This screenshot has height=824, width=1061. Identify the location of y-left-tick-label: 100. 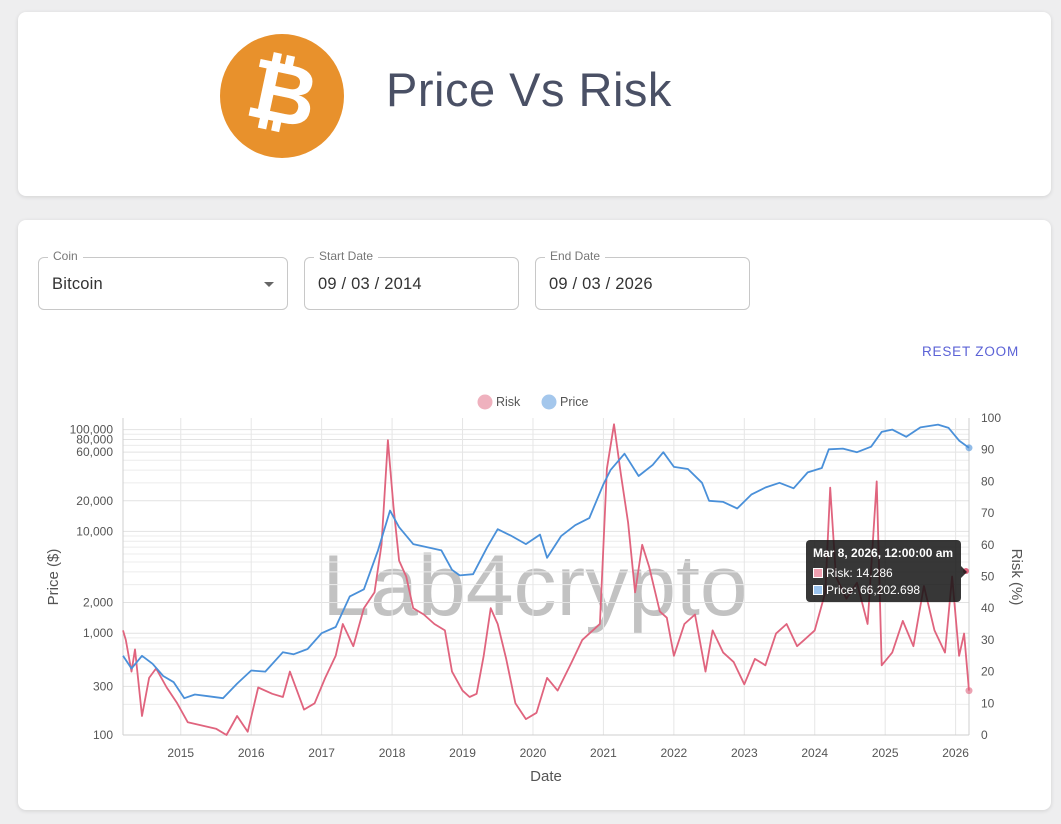
(103, 735).